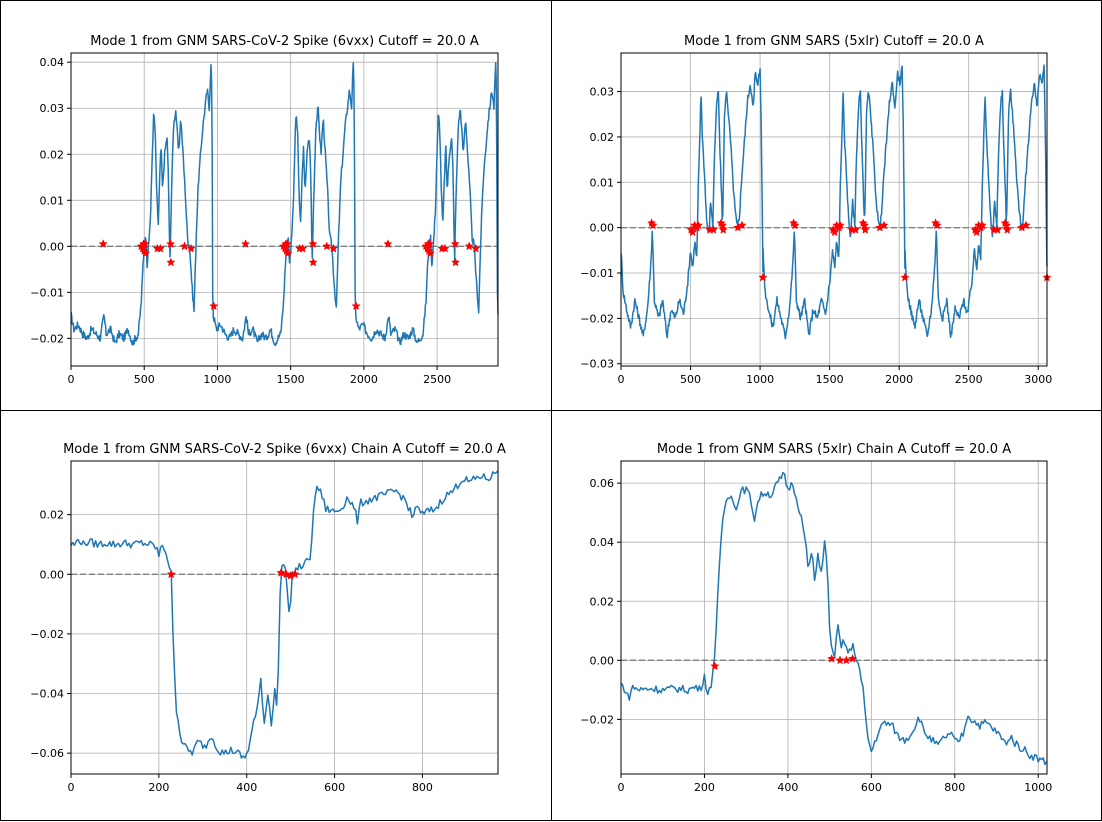 The width and height of the screenshot is (1102, 822). What do you see at coordinates (597, 364) in the screenshot?
I see `y-tick-label: −0.03` at bounding box center [597, 364].